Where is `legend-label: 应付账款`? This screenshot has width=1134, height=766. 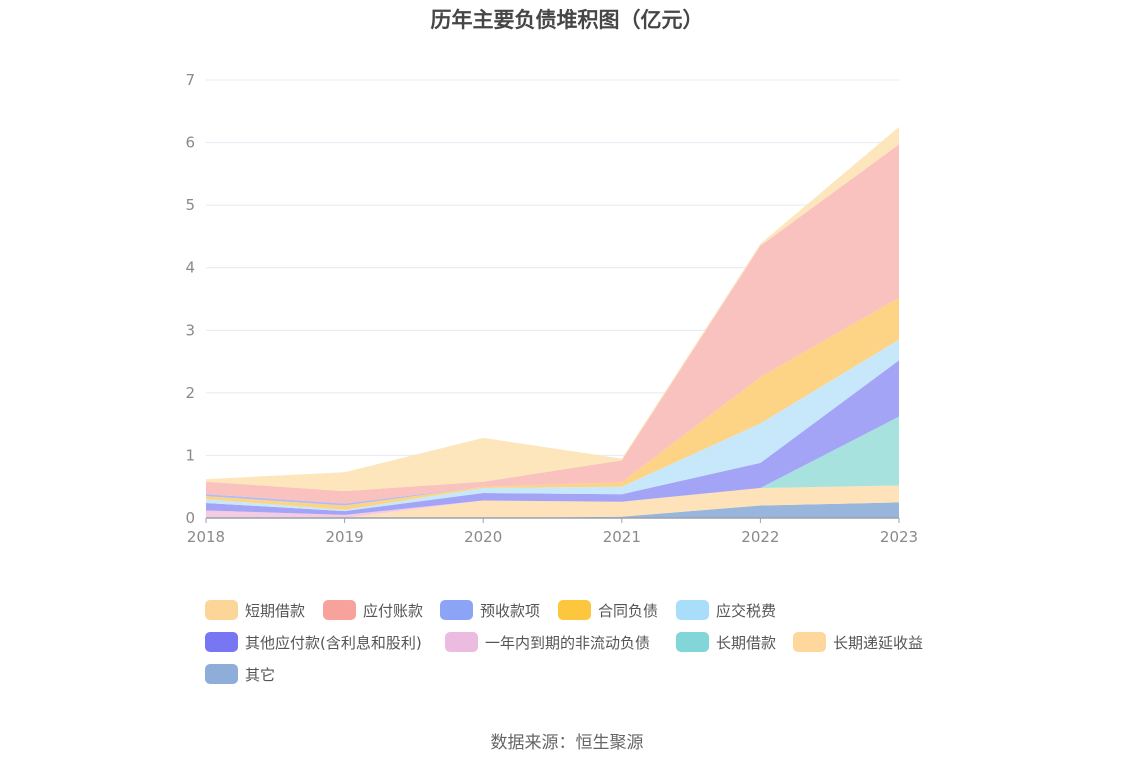
legend-label: 应付账款 is located at coordinates (393, 610).